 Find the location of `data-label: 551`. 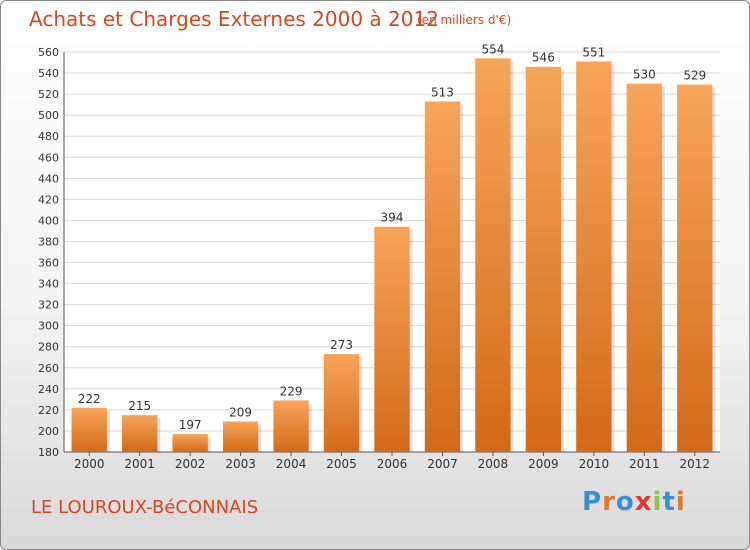

data-label: 551 is located at coordinates (593, 52).